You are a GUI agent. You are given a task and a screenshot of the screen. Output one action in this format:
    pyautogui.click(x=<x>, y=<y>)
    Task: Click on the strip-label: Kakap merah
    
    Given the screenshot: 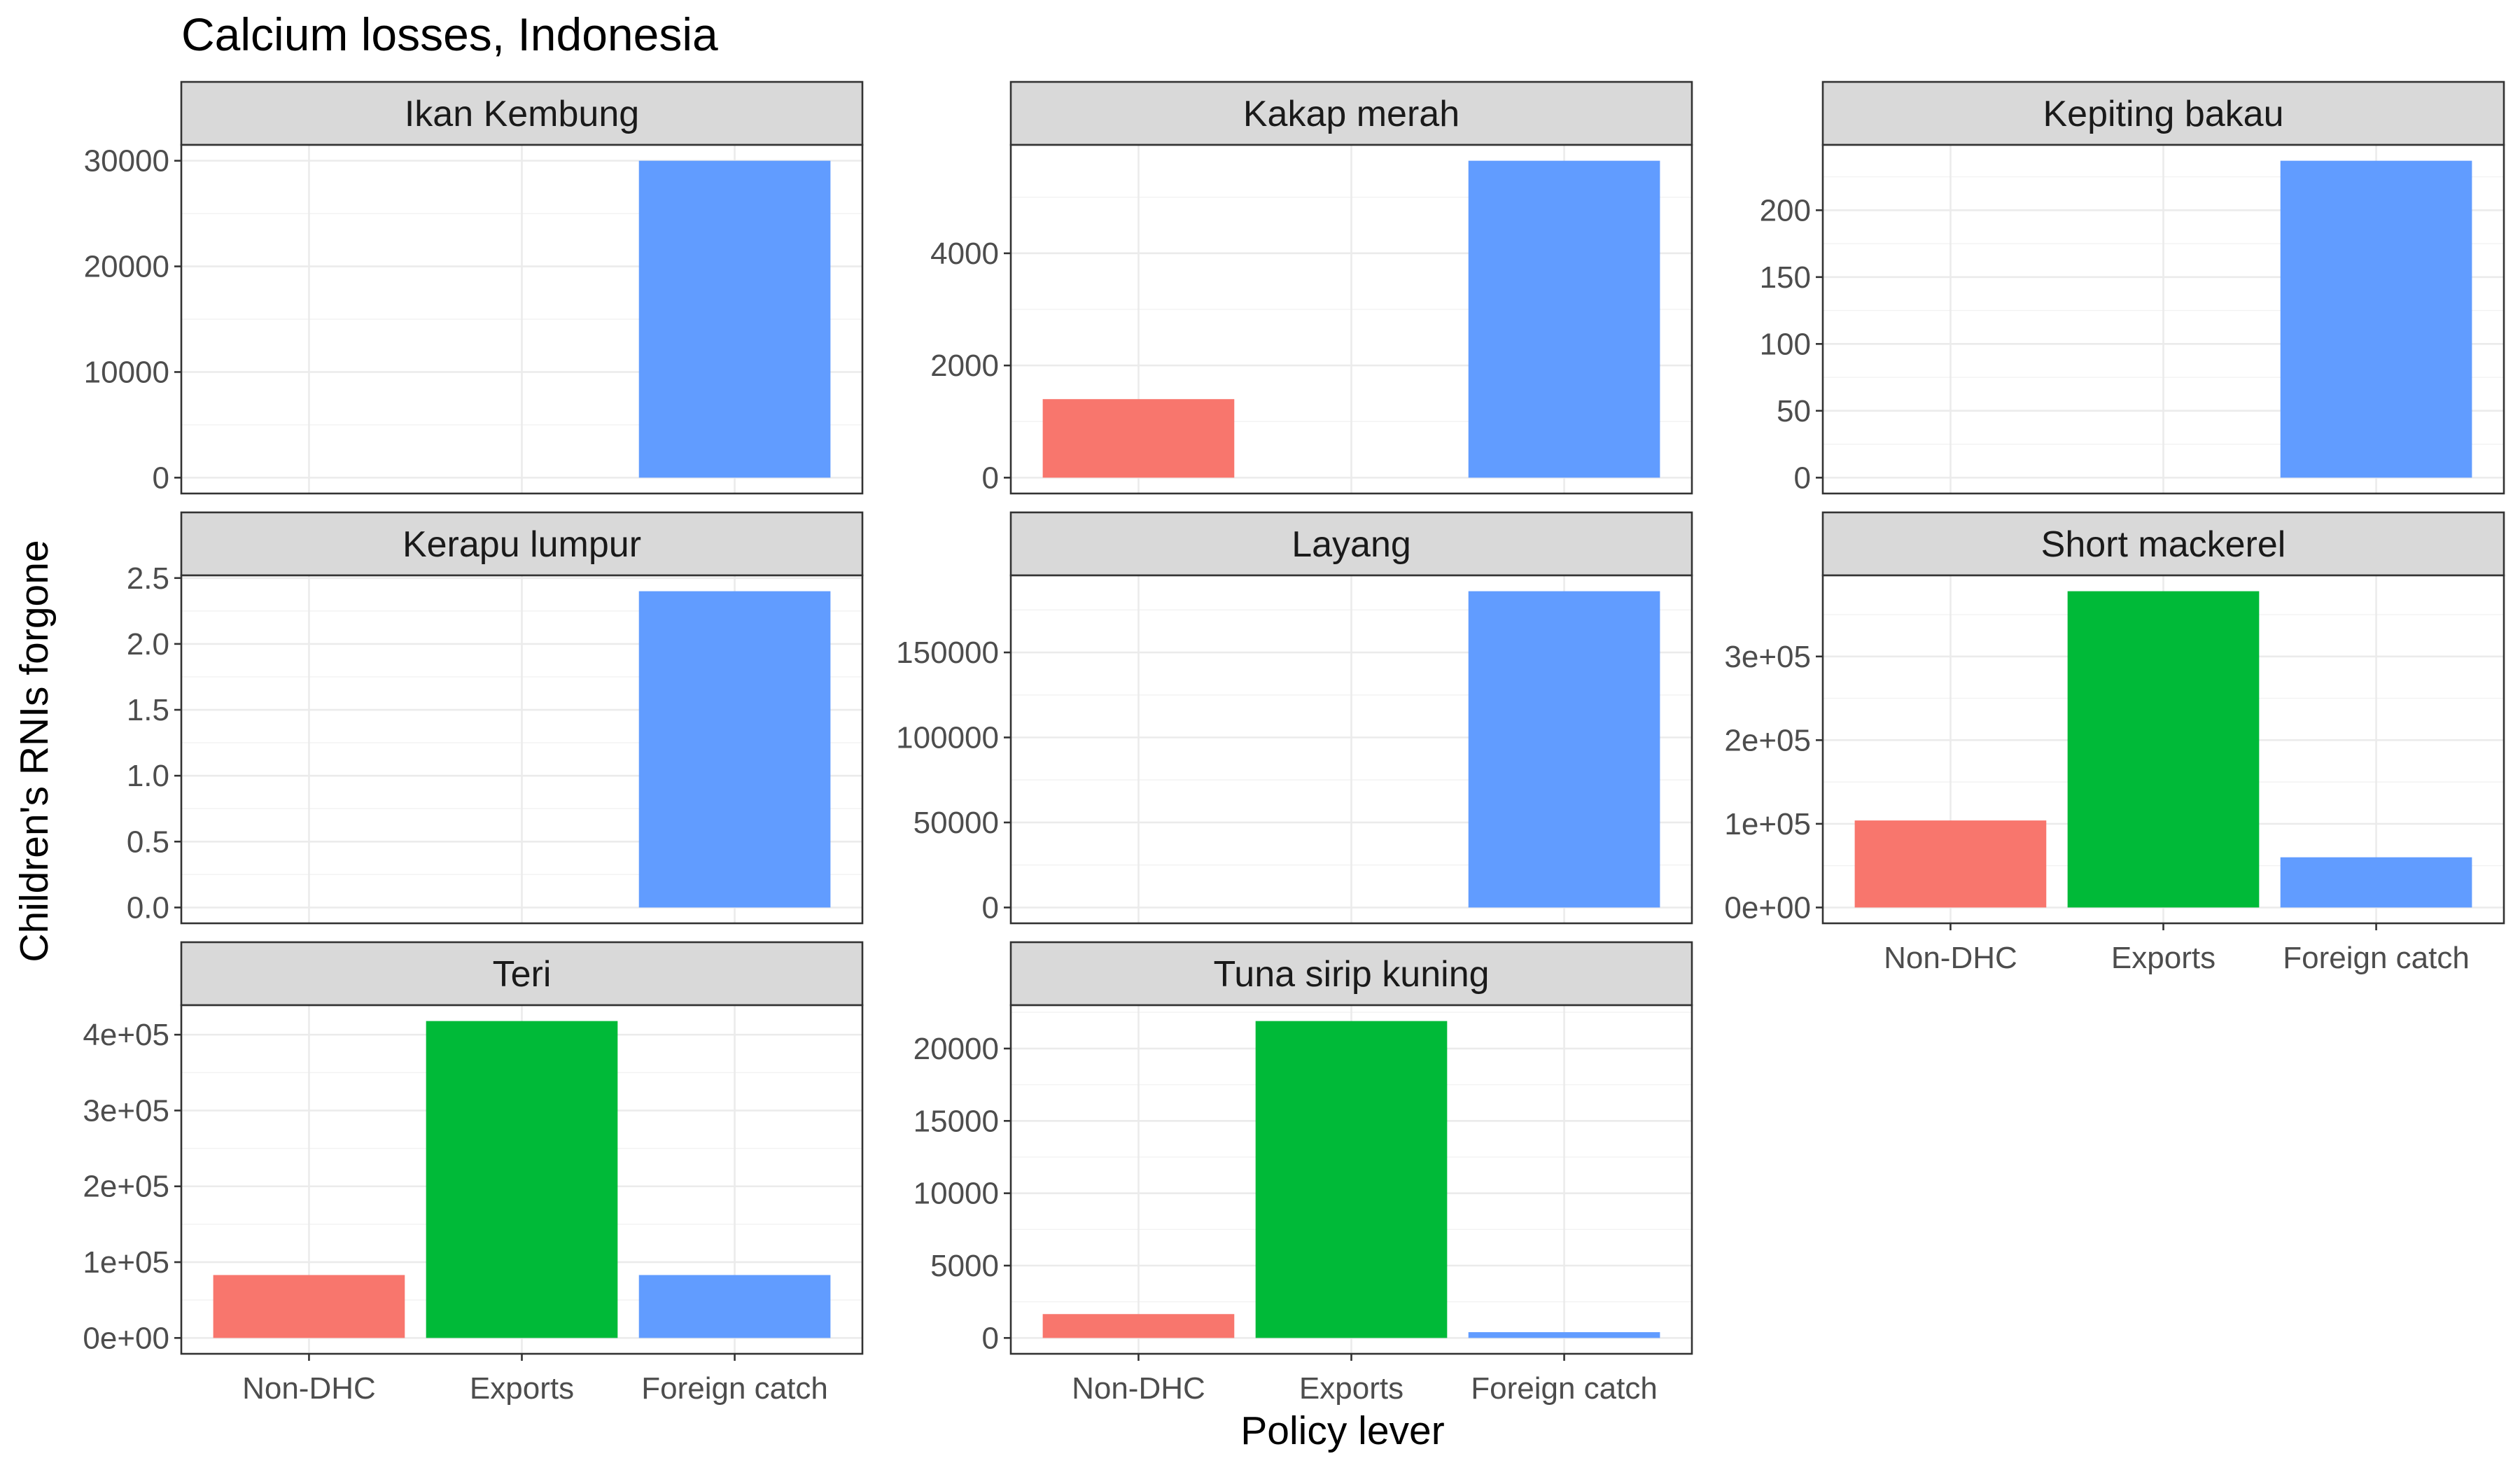 What is the action you would take?
    pyautogui.click(x=1351, y=114)
    